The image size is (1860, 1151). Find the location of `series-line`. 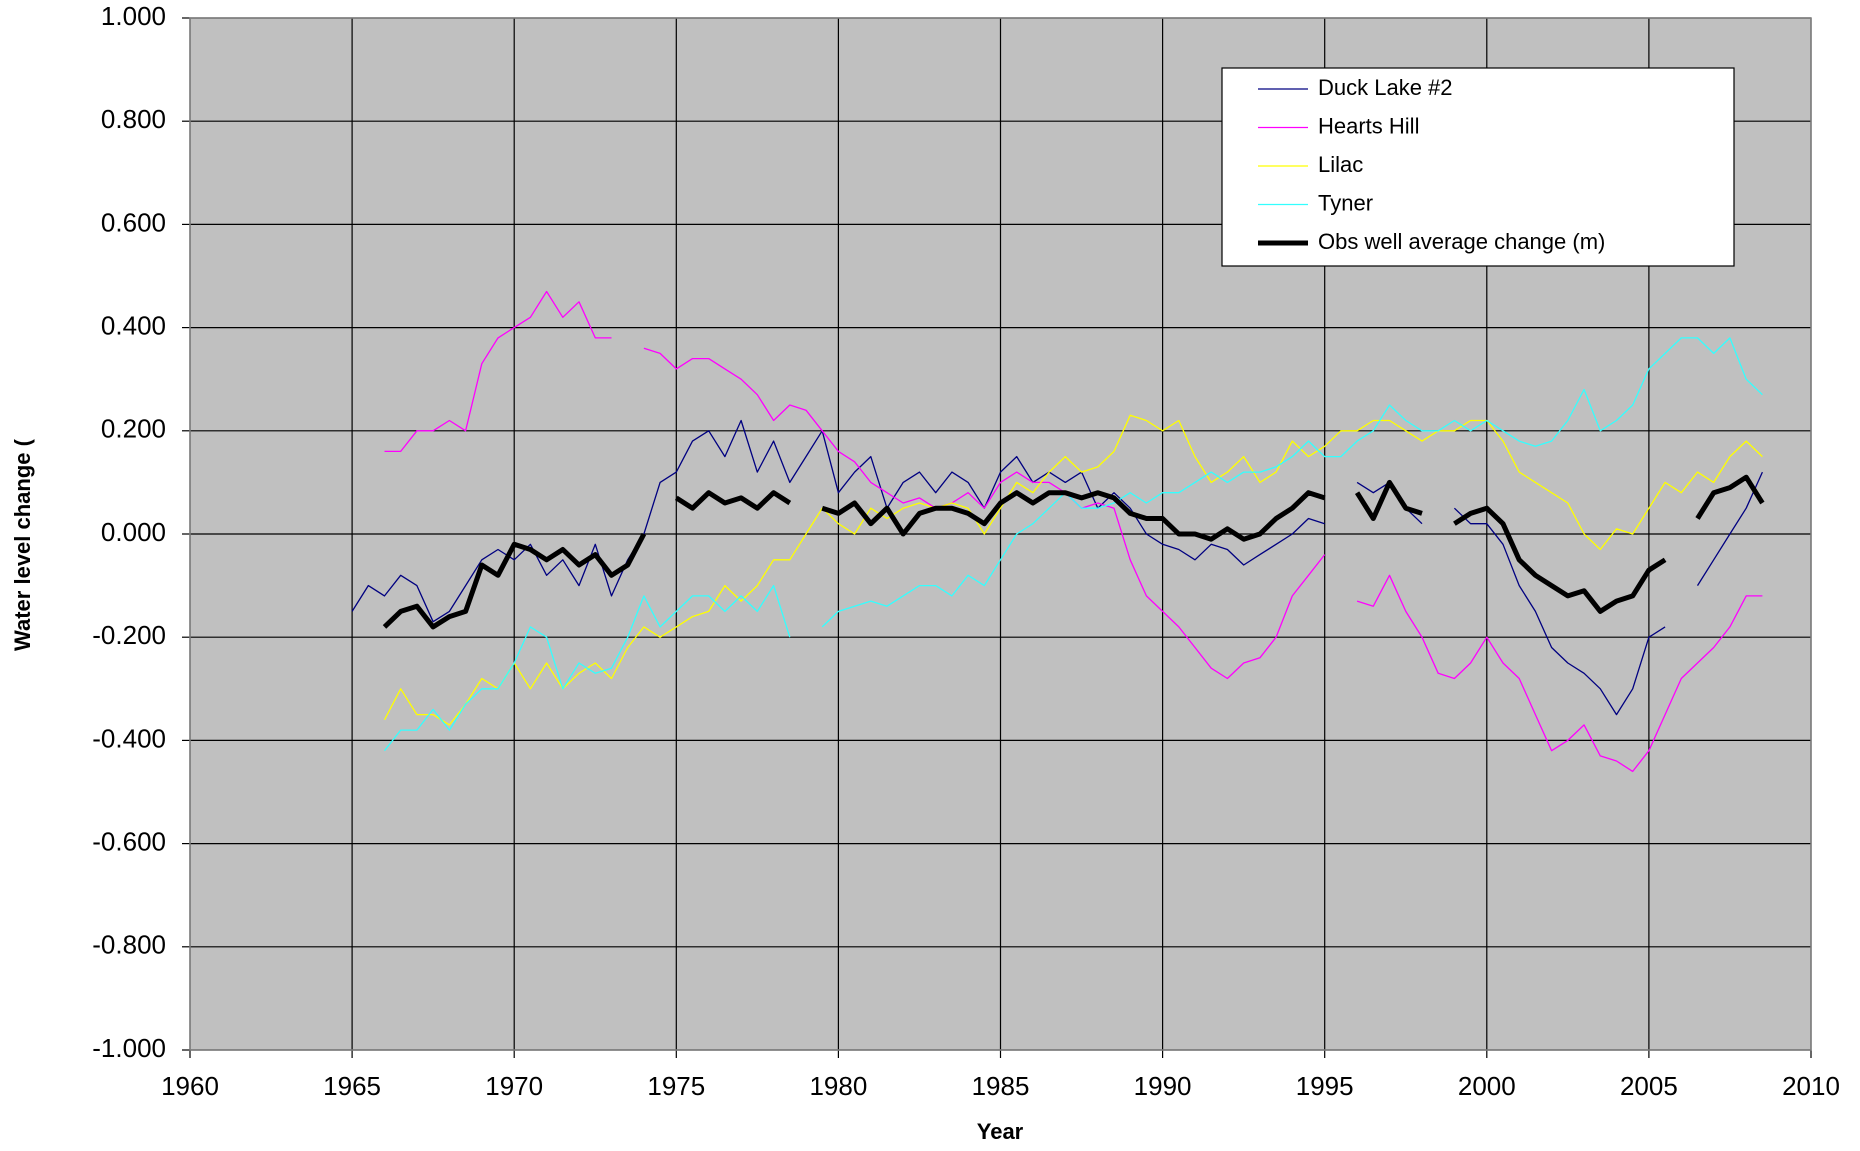

series-line is located at coordinates (1073, 552).